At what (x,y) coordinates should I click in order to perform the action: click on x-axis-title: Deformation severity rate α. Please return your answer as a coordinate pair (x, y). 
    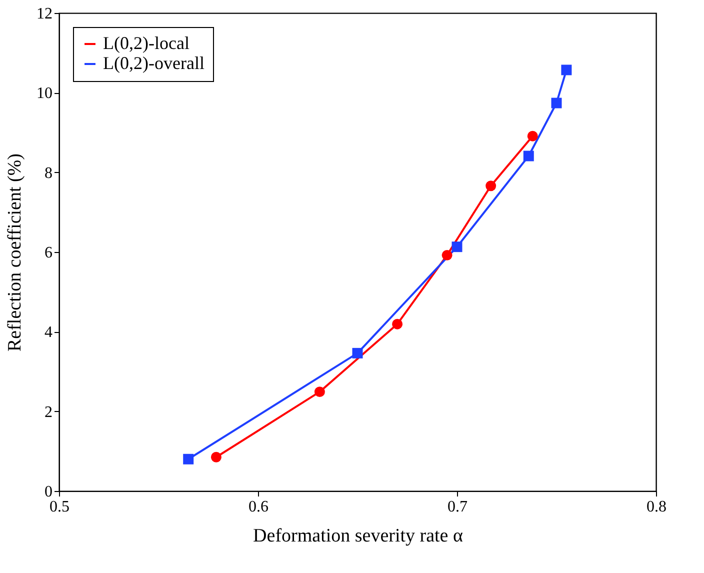
    Looking at the image, I should click on (358, 536).